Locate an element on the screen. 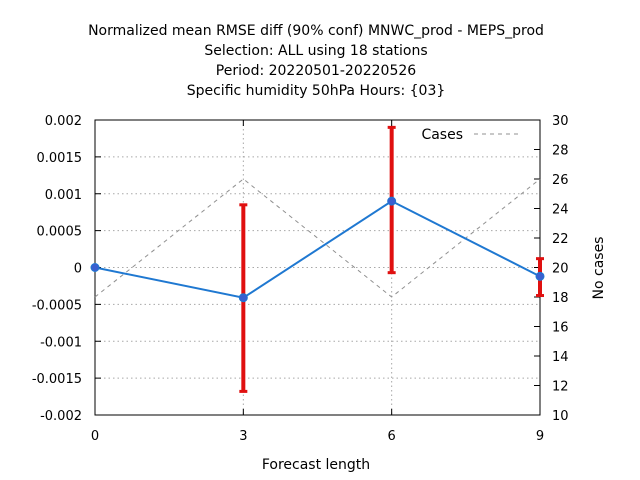  y-tick-label: 0.001 is located at coordinates (63, 195).